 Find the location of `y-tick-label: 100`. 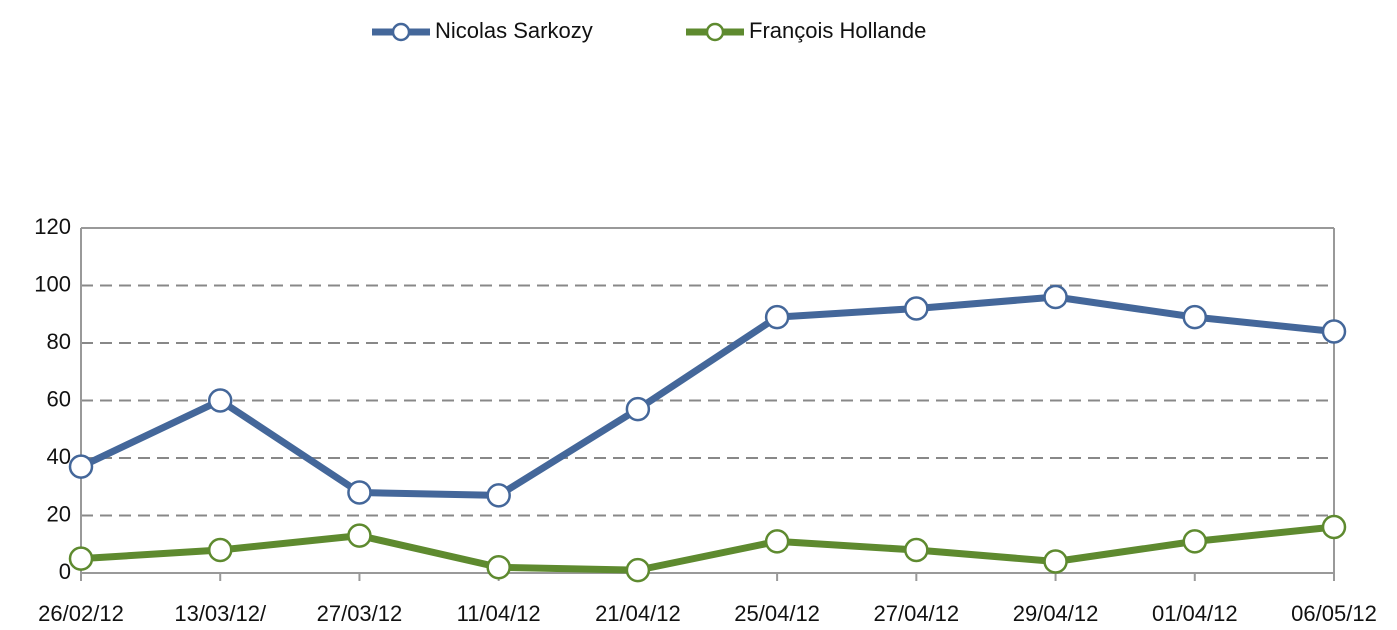

y-tick-label: 100 is located at coordinates (52, 283).